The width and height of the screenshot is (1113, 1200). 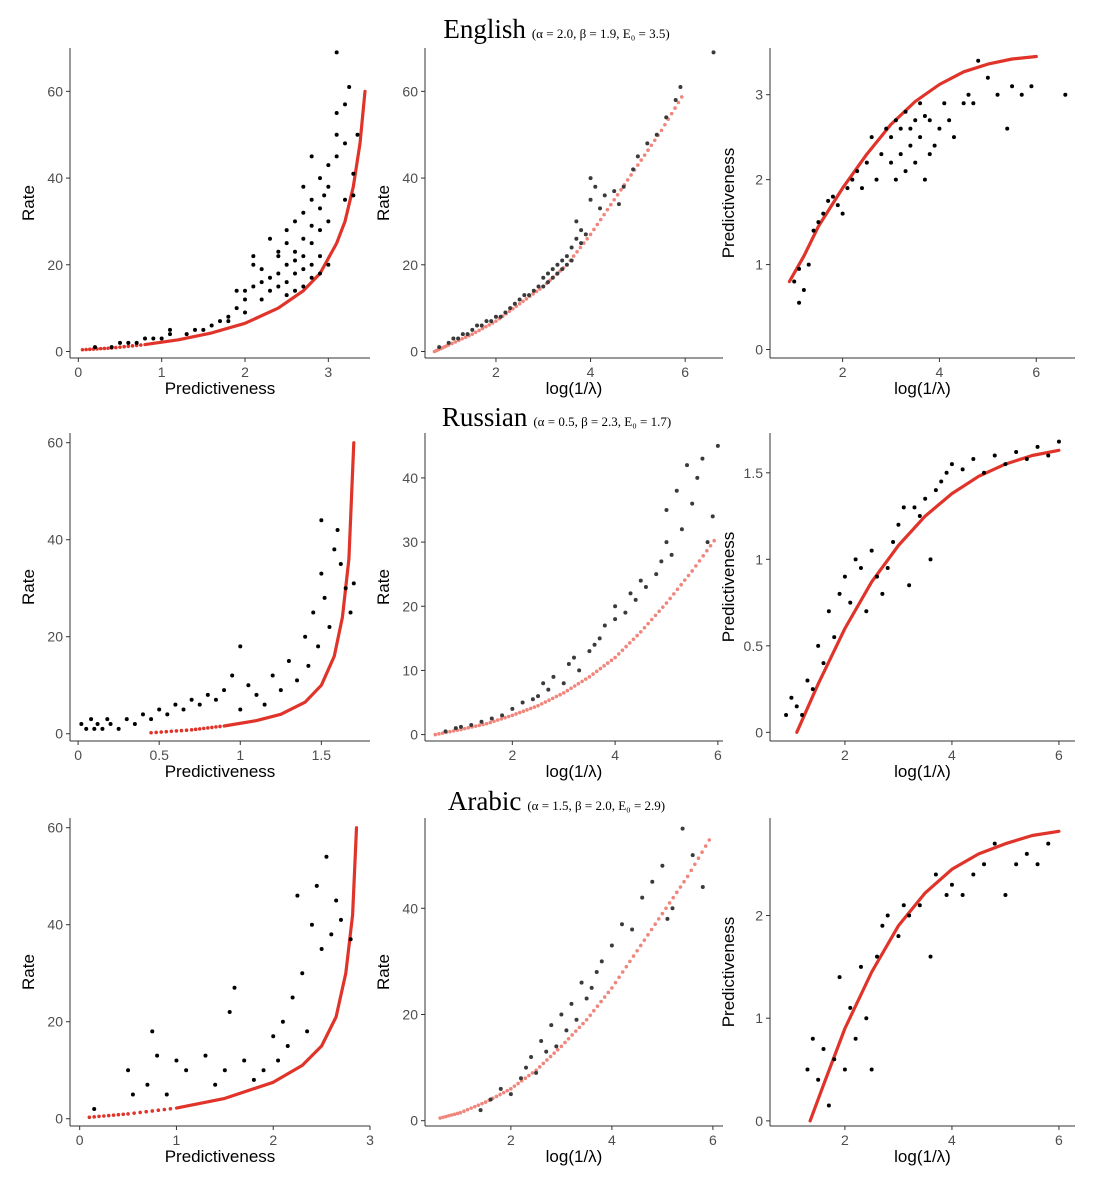 I want to click on language-name: Arabic, so click(x=484, y=801).